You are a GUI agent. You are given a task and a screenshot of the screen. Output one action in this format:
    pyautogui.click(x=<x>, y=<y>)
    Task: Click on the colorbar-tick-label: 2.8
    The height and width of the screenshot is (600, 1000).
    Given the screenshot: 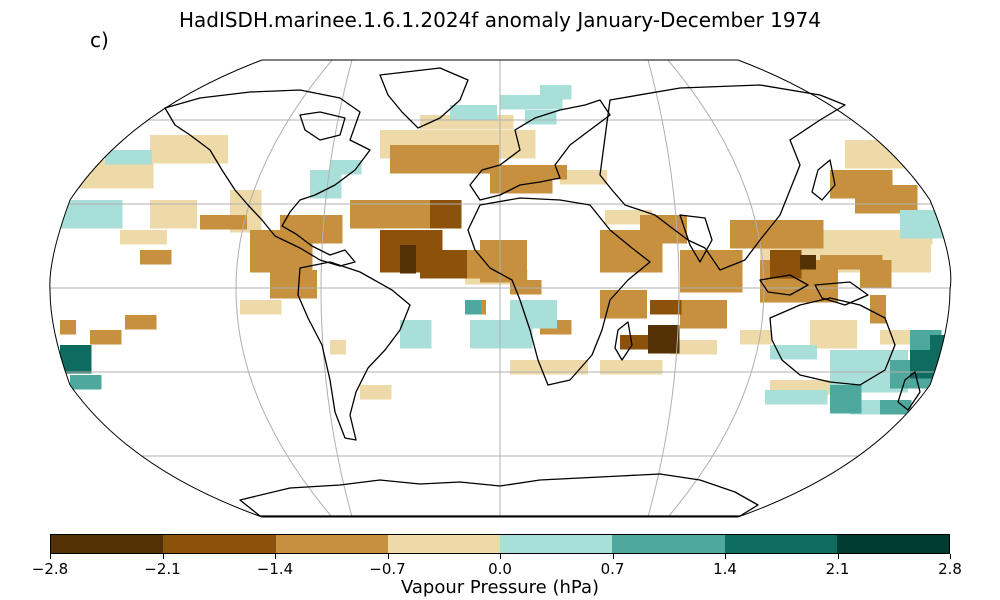 What is the action you would take?
    pyautogui.click(x=950, y=569)
    